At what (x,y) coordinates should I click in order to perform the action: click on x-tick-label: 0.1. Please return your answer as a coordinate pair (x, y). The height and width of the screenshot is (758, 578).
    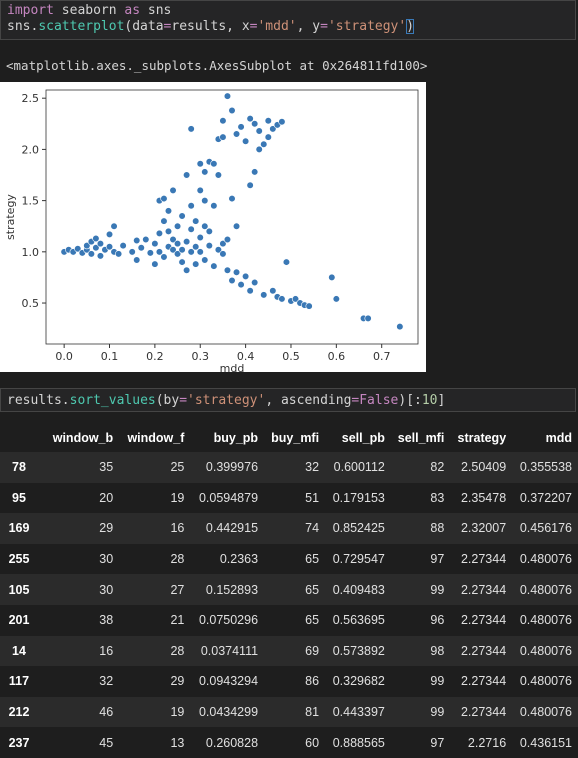
    Looking at the image, I should click on (110, 356).